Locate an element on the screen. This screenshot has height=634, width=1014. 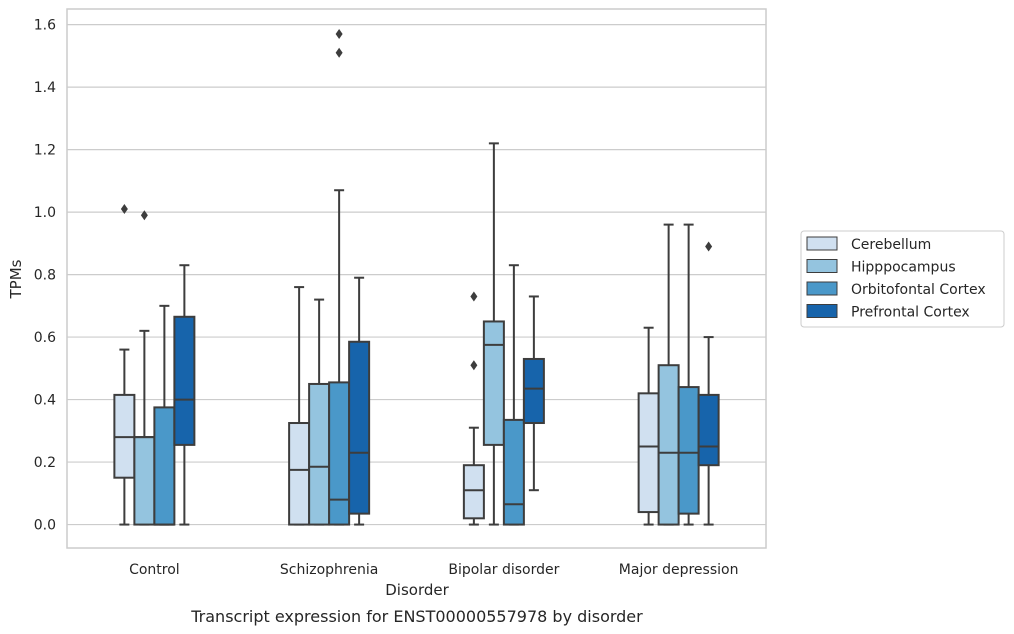
y-tick-label: 0.0 is located at coordinates (45, 526).